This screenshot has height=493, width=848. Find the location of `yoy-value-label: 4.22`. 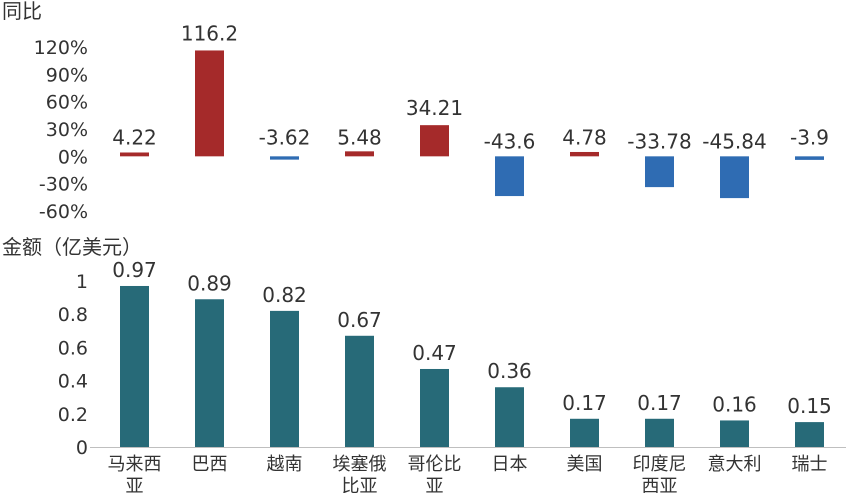

yoy-value-label: 4.22 is located at coordinates (134, 137).